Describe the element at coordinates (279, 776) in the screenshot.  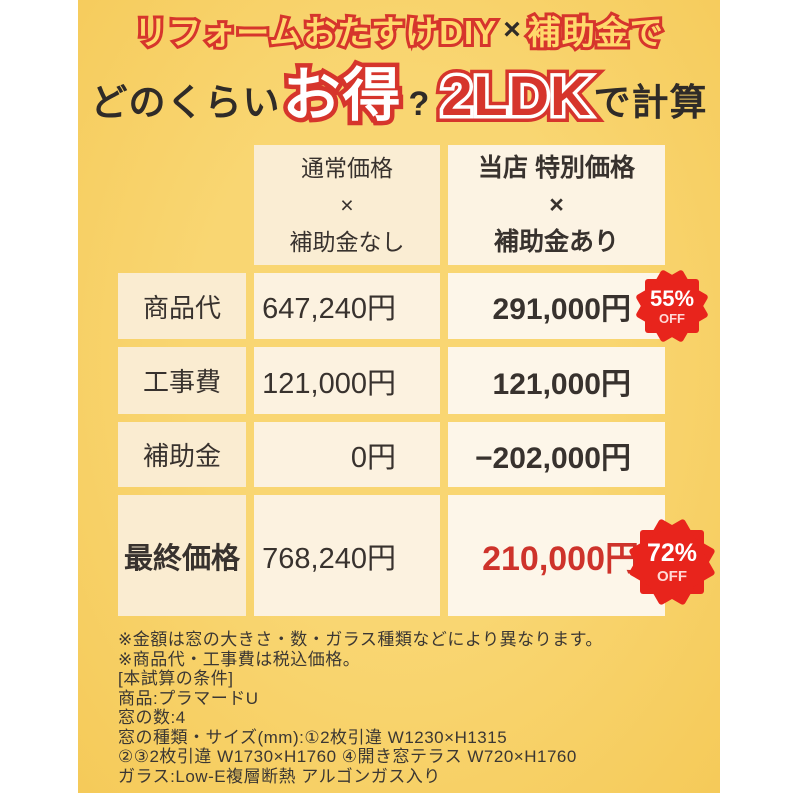
I see `footnote-line: ガラス:Low-E複層断熱 アルゴンガス入り` at that location.